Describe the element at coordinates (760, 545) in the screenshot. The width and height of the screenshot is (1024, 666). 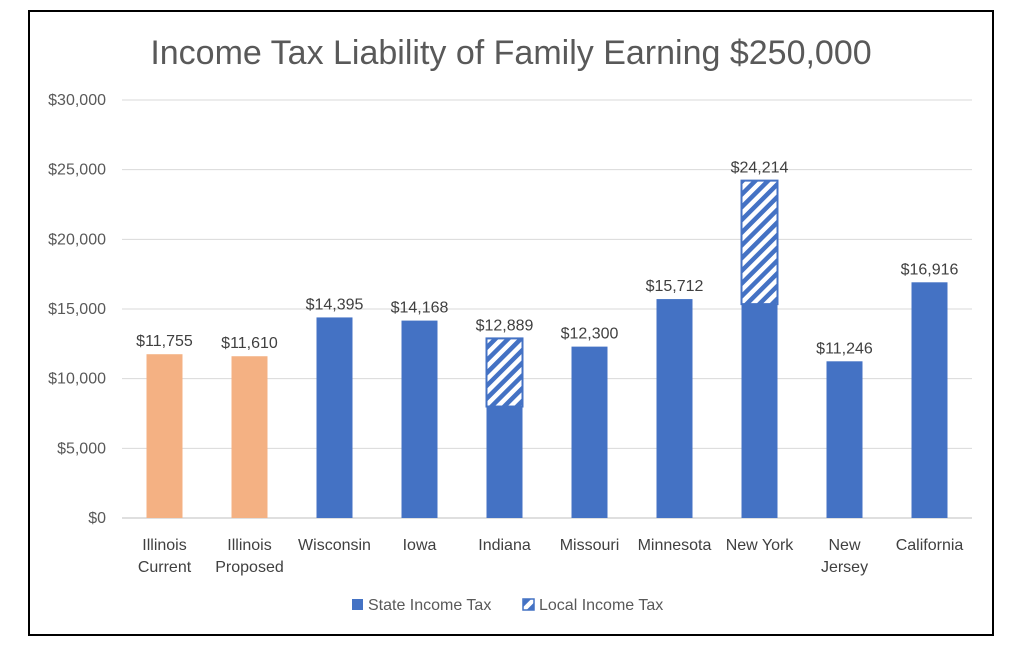
I see `x-tick-label: New York` at that location.